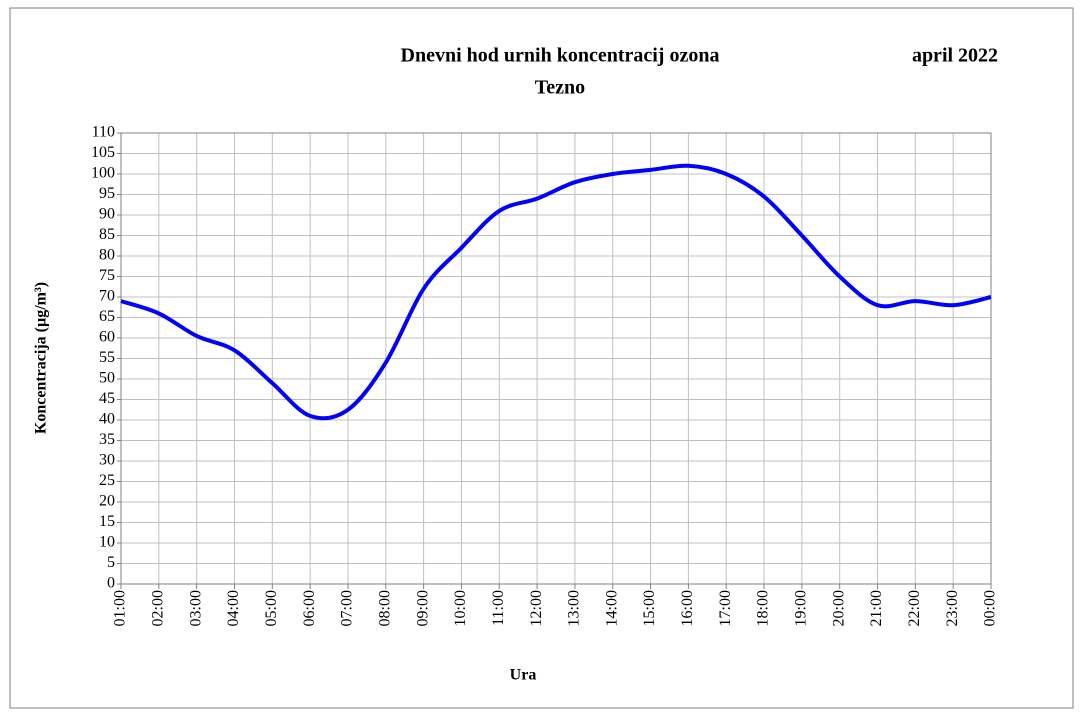  What do you see at coordinates (107, 275) in the screenshot?
I see `y-tick-label: 75` at bounding box center [107, 275].